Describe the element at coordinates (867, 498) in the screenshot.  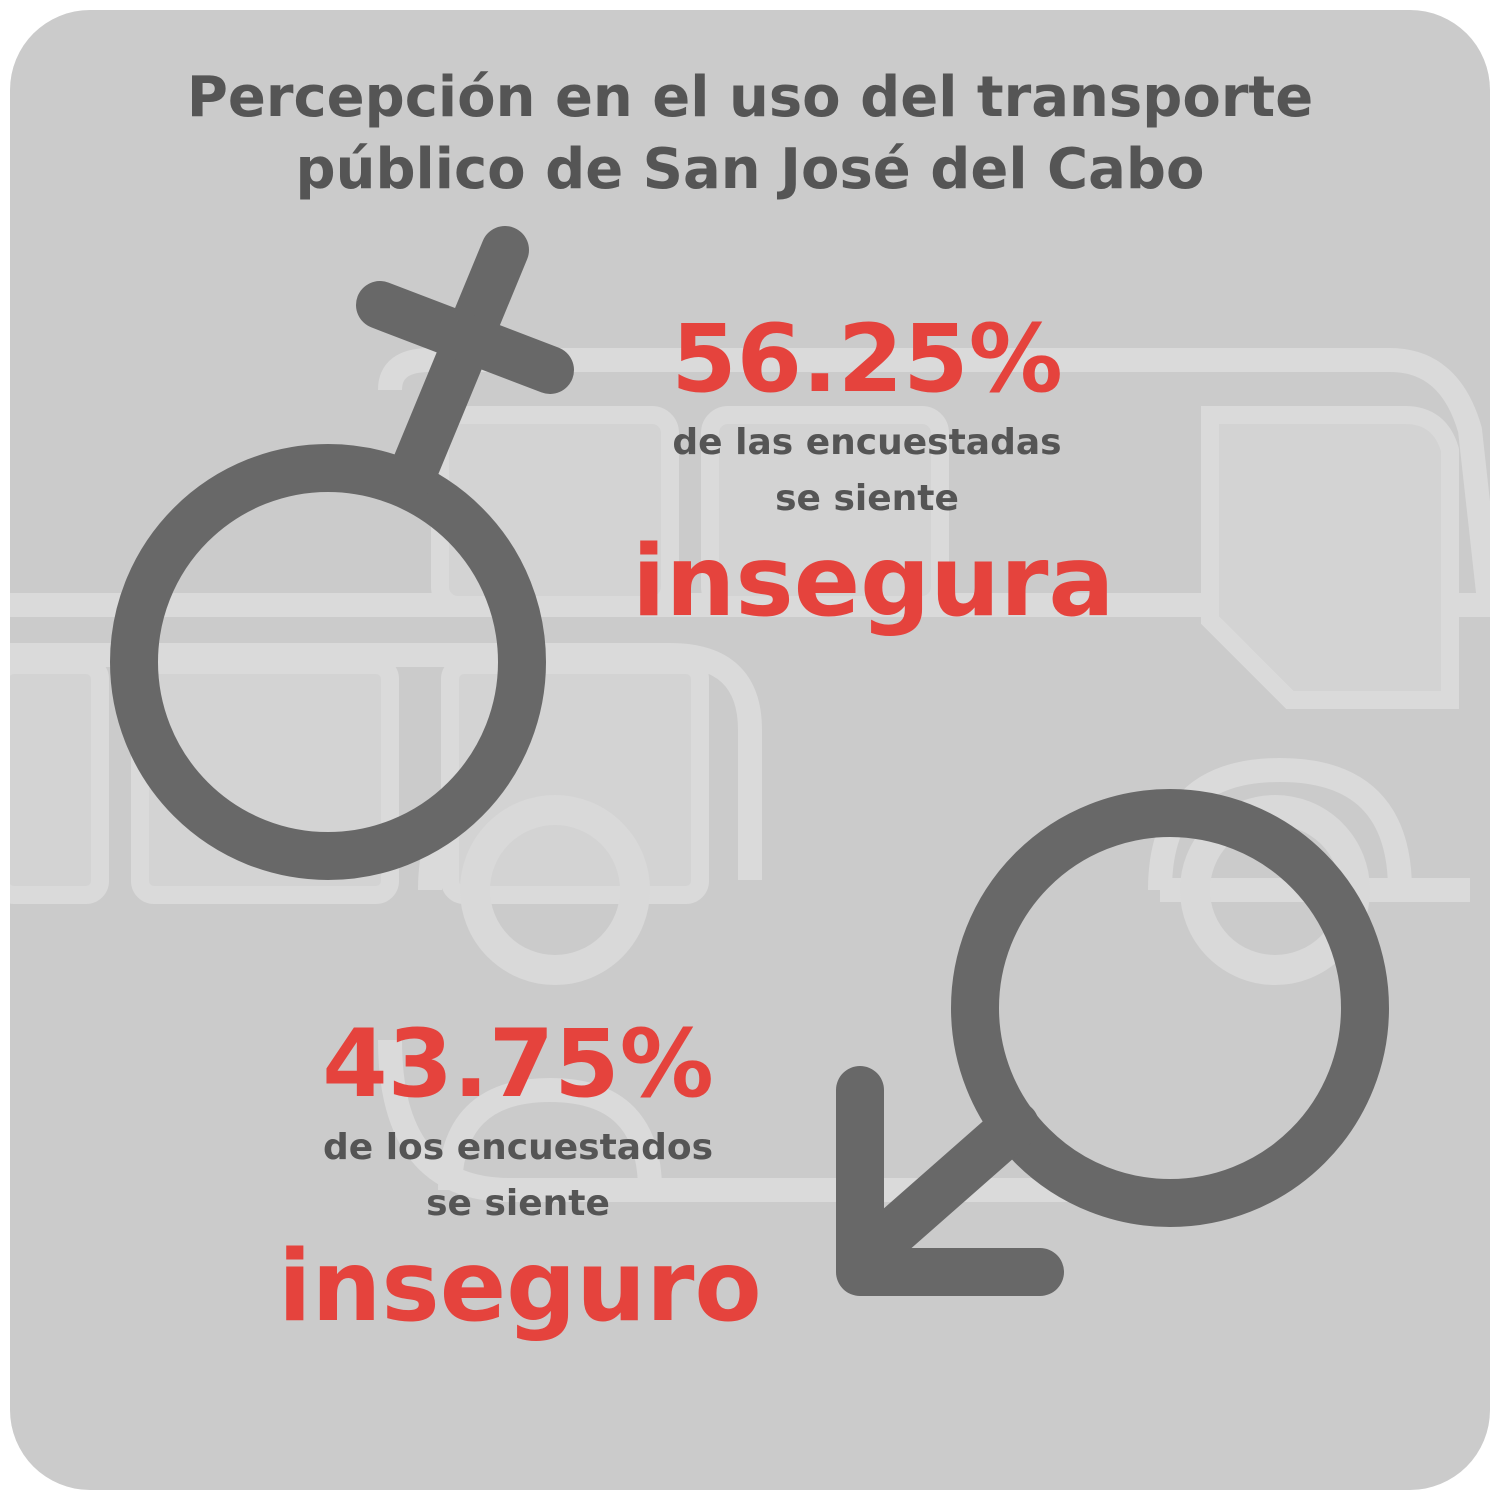
I see `female-desc-line-2: se siente` at that location.